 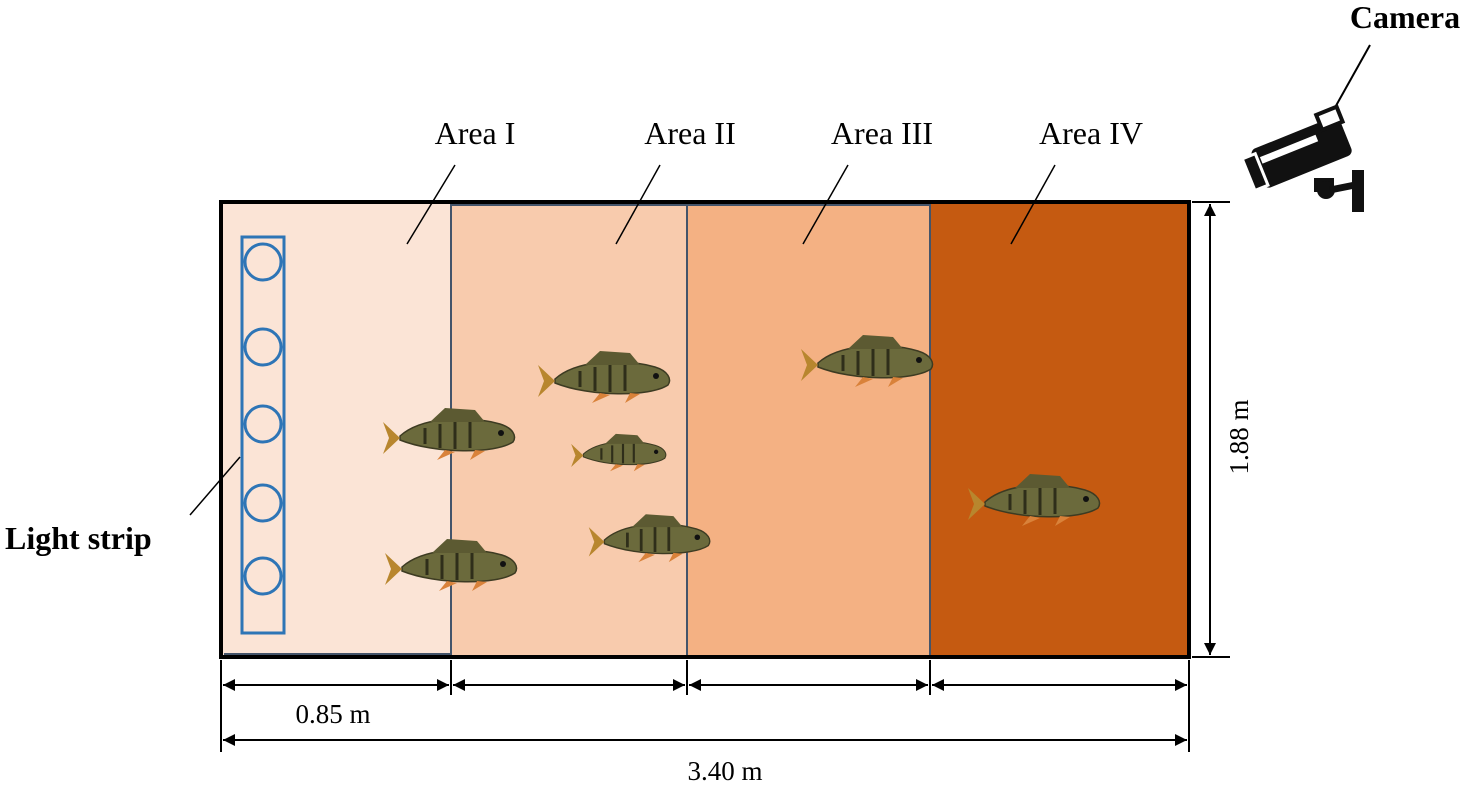 I want to click on camera-label: Camera, so click(x=1405, y=17).